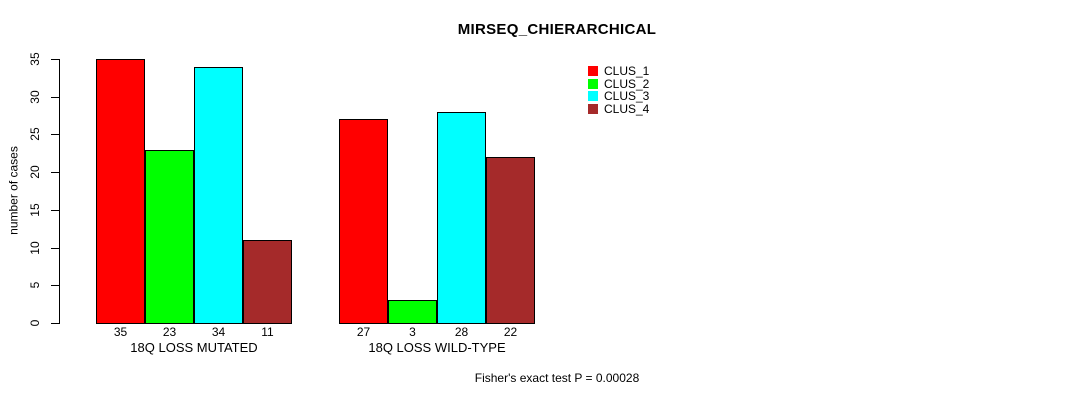  Describe the element at coordinates (120, 332) in the screenshot. I see `bar-value-label: 35` at that location.